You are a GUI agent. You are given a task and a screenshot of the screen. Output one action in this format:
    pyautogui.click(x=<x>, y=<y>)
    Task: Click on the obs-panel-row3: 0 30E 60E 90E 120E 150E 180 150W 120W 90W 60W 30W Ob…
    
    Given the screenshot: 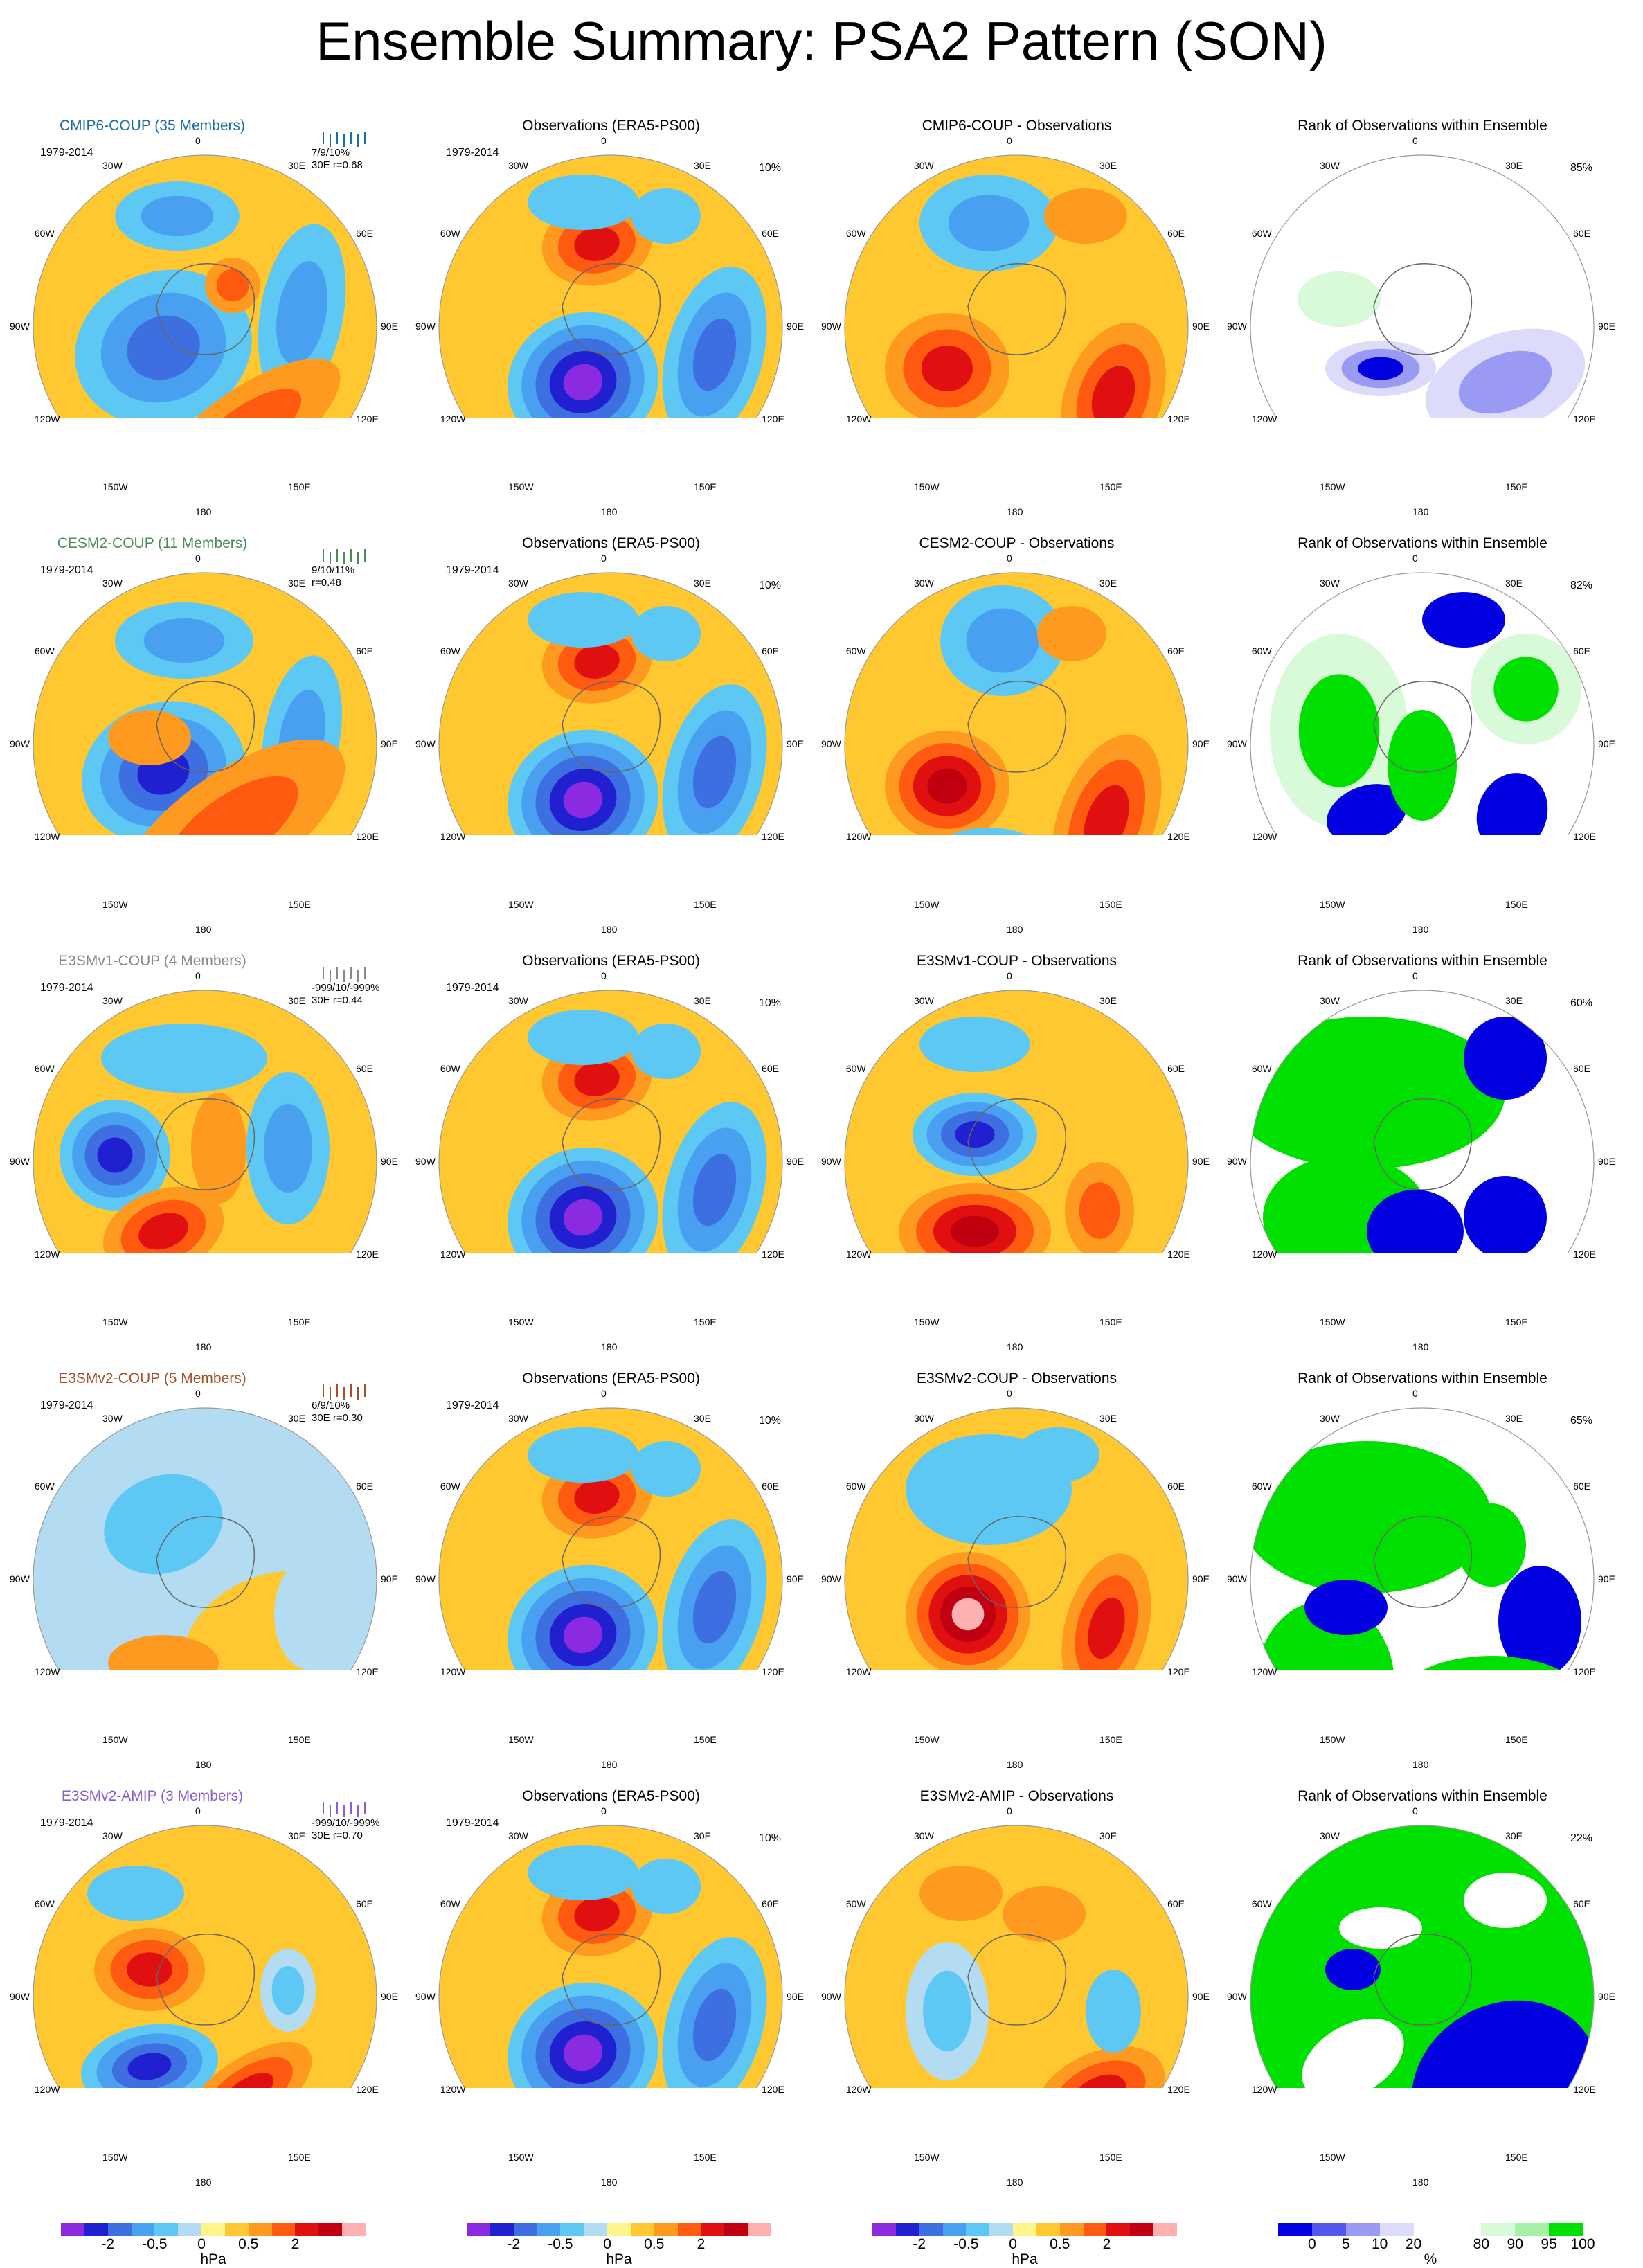 What is the action you would take?
    pyautogui.click(x=611, y=1093)
    